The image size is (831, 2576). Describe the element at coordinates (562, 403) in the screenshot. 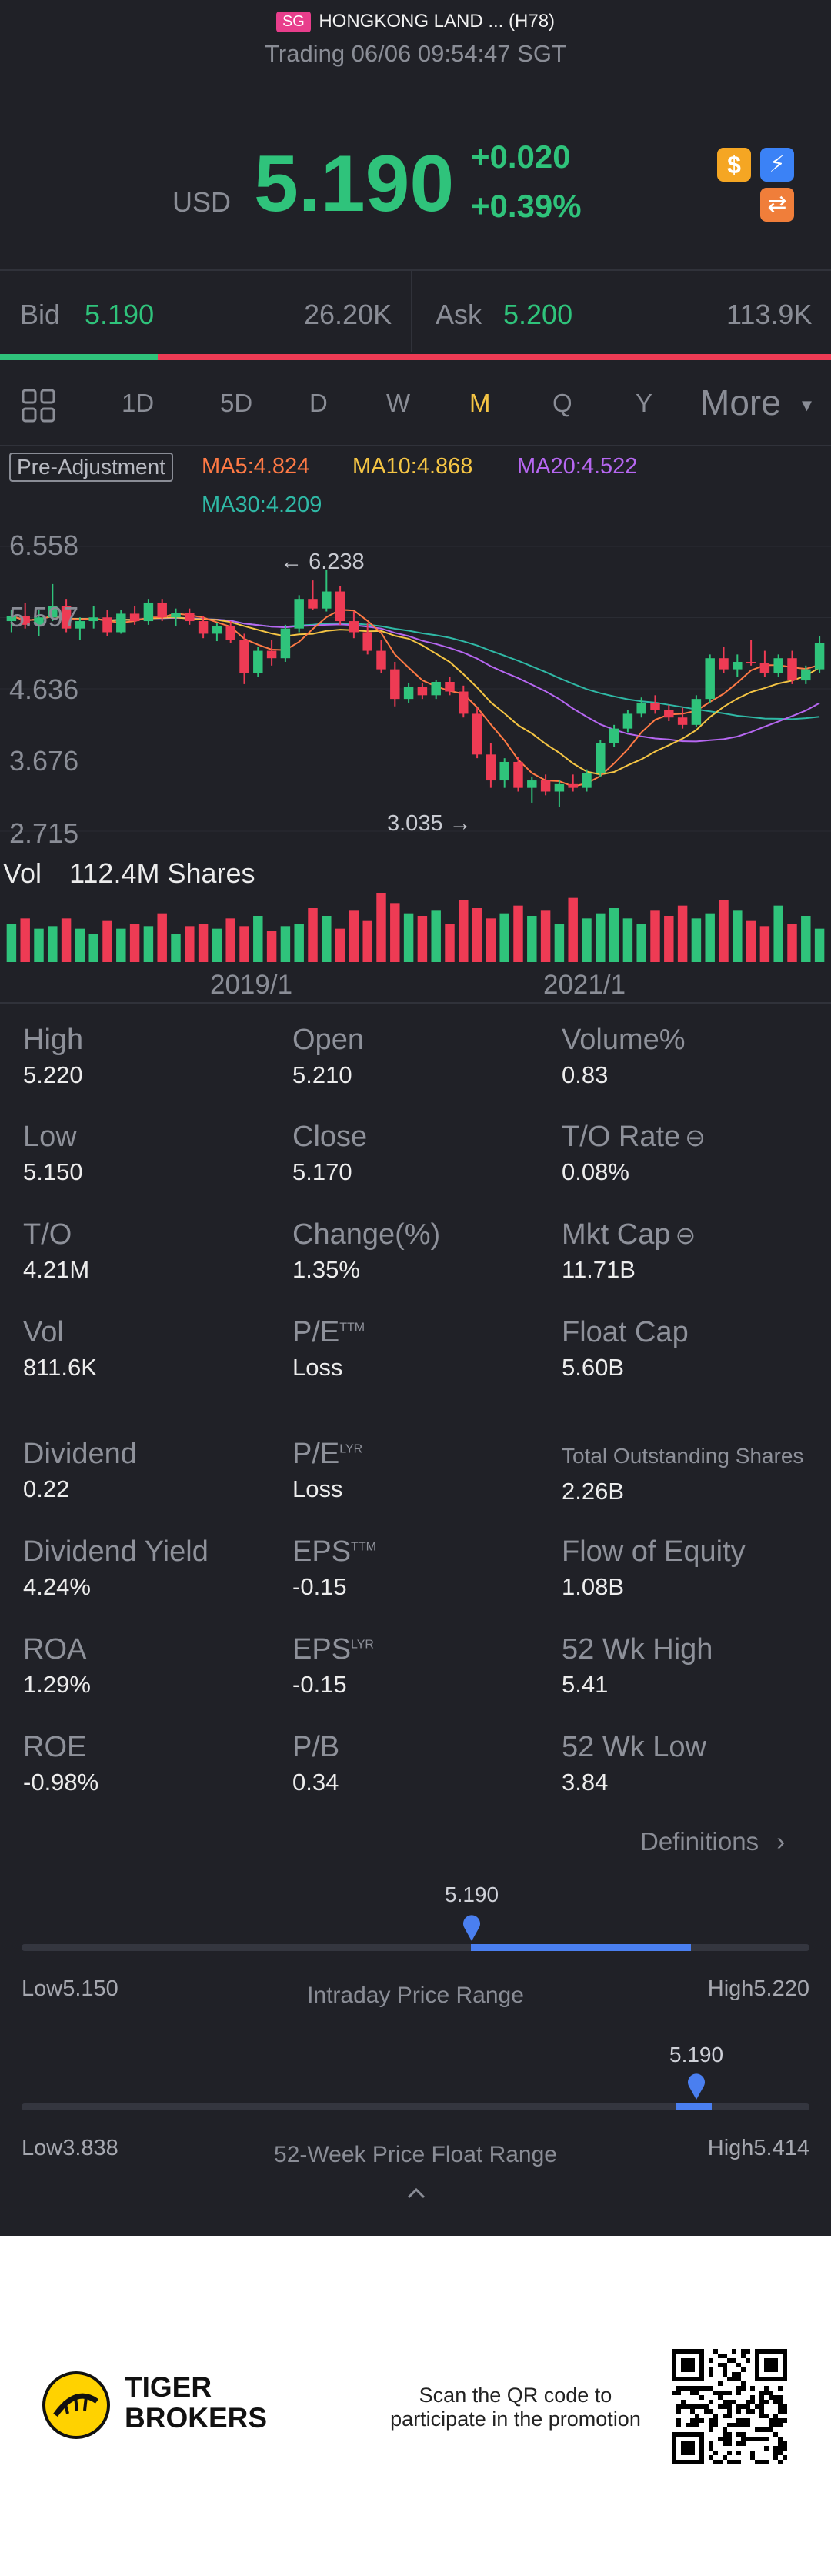

I see `tab-q: Q` at that location.